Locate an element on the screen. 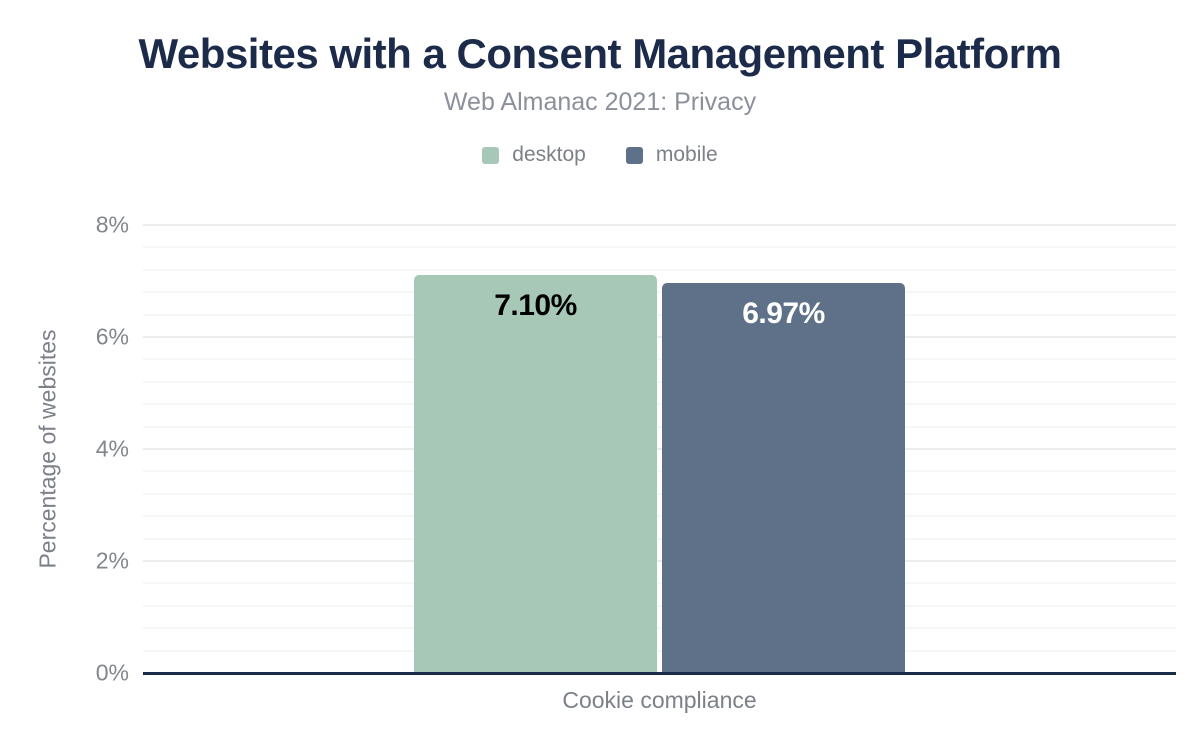 Image resolution: width=1200 pixels, height=742 pixels. mobile-swatch-icon is located at coordinates (634, 155).